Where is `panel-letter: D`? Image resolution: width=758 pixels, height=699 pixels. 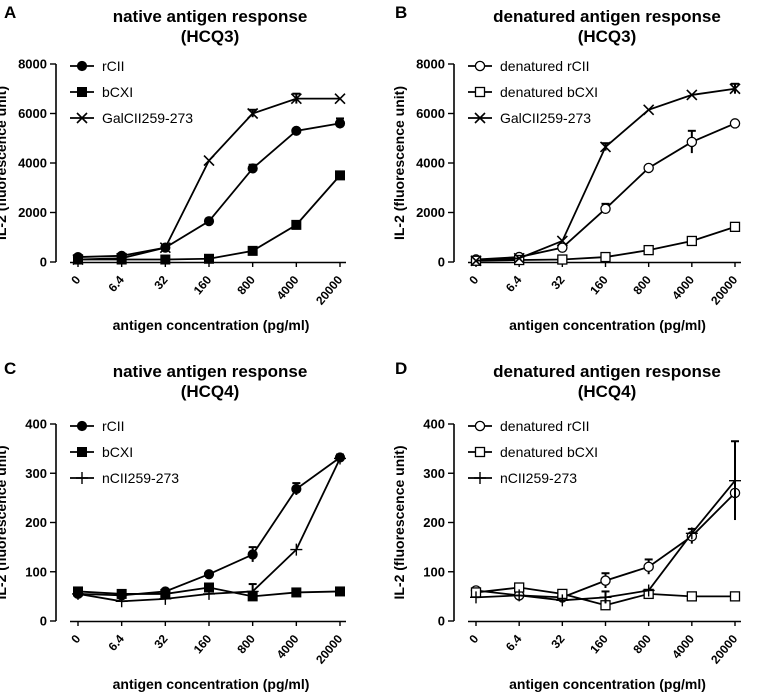
panel-letter: D is located at coordinates (401, 368).